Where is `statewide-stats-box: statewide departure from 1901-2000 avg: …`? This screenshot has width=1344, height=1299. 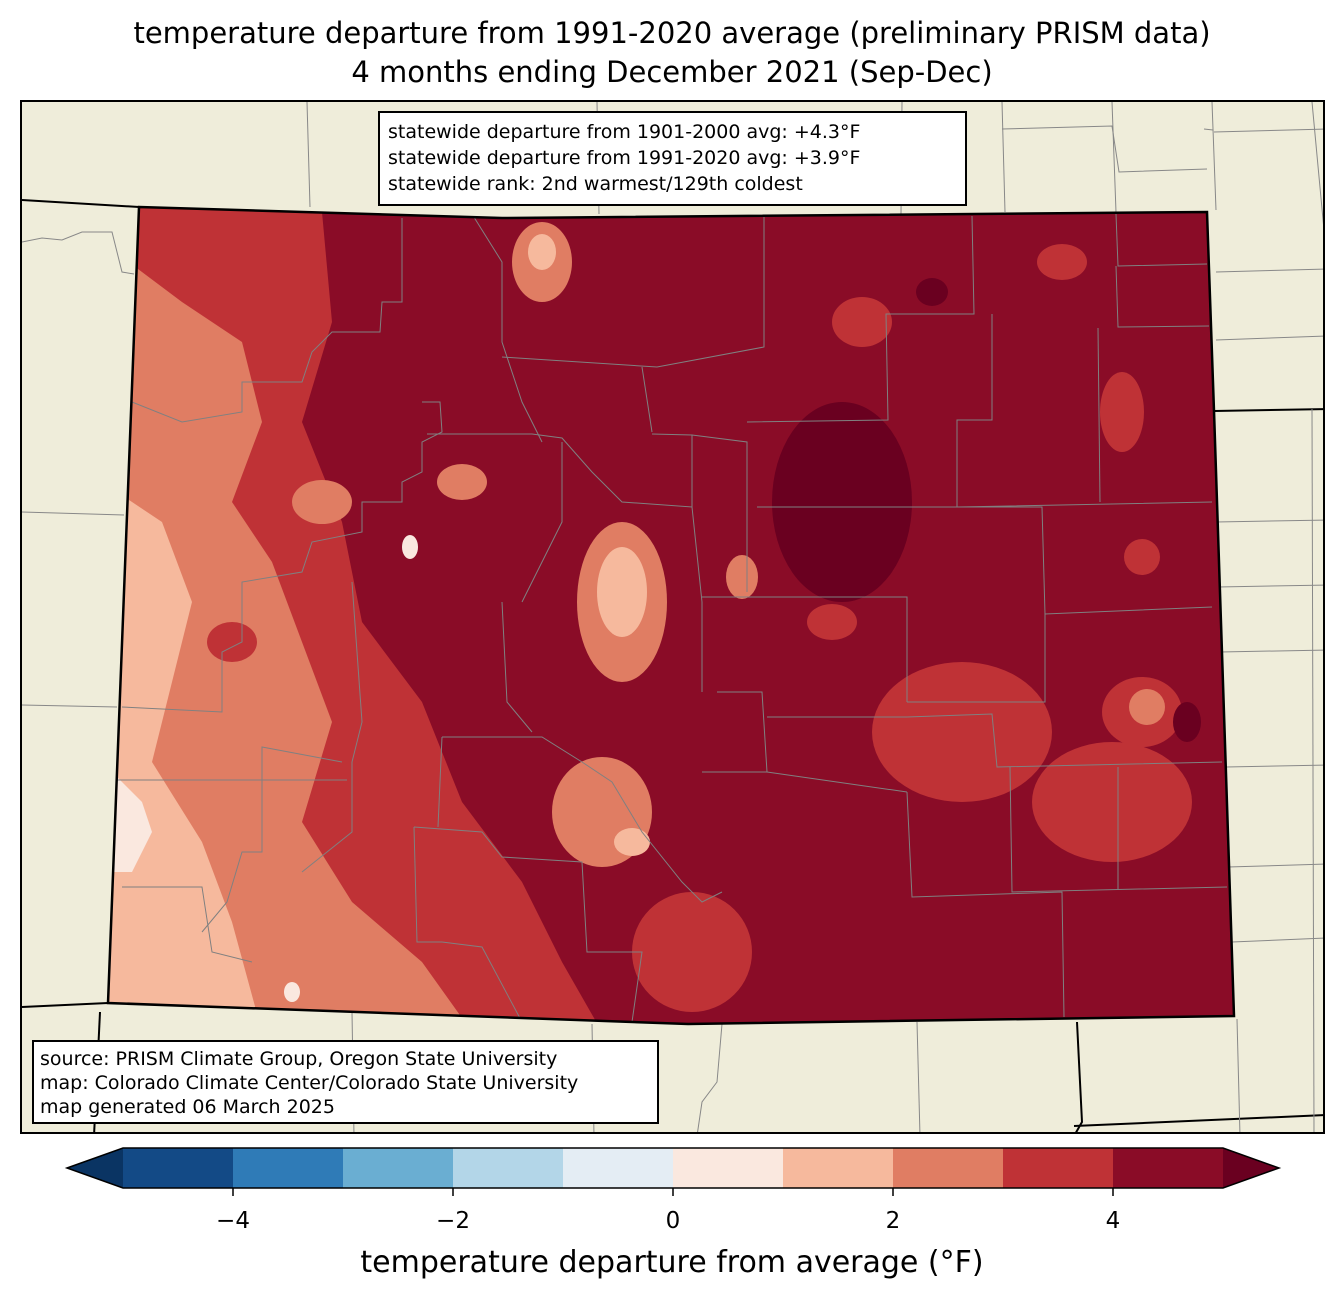
statewide-stats-box: statewide departure from 1901-2000 avg: … is located at coordinates (672, 158).